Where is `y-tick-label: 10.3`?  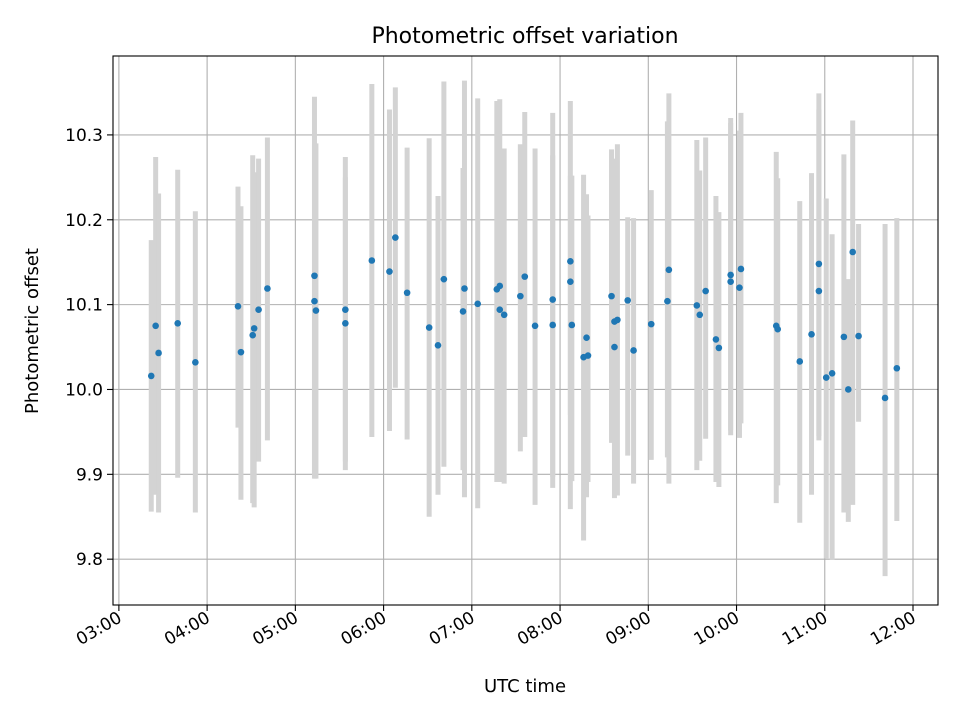 y-tick-label: 10.3 is located at coordinates (84, 136).